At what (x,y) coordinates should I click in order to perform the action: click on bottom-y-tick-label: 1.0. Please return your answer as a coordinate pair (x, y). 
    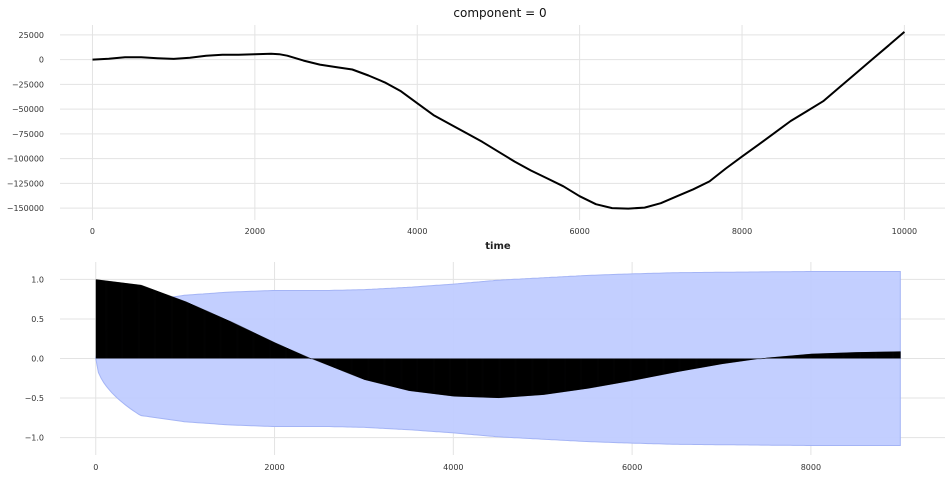
    Looking at the image, I should click on (37, 279).